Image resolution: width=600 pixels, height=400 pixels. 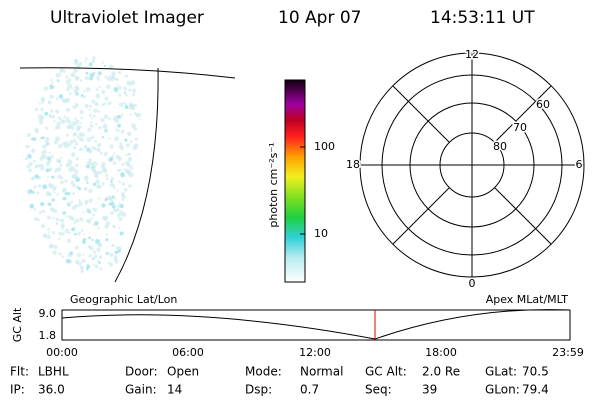 What do you see at coordinates (263, 372) in the screenshot?
I see `status-label: Mode:` at bounding box center [263, 372].